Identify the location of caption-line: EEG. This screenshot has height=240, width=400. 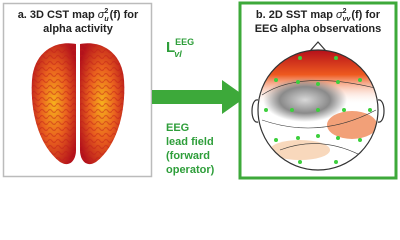
(177, 128).